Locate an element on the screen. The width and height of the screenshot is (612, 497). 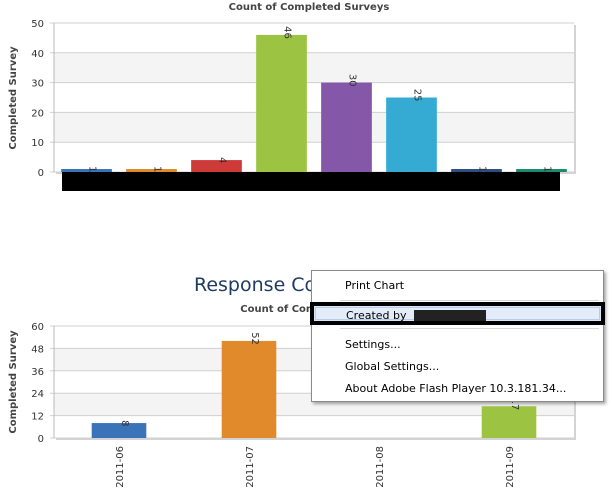
y-tick-label: 12 is located at coordinates (37, 417).